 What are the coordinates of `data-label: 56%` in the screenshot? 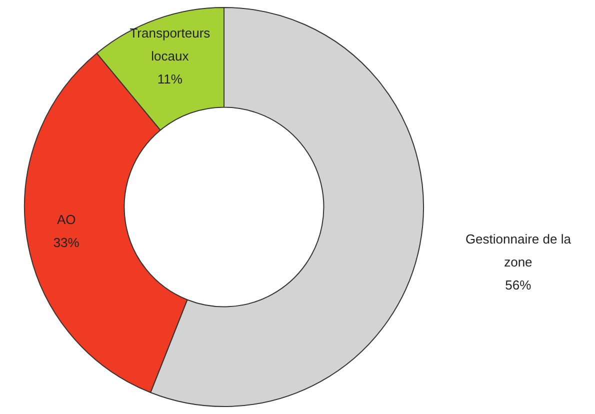 It's located at (518, 285).